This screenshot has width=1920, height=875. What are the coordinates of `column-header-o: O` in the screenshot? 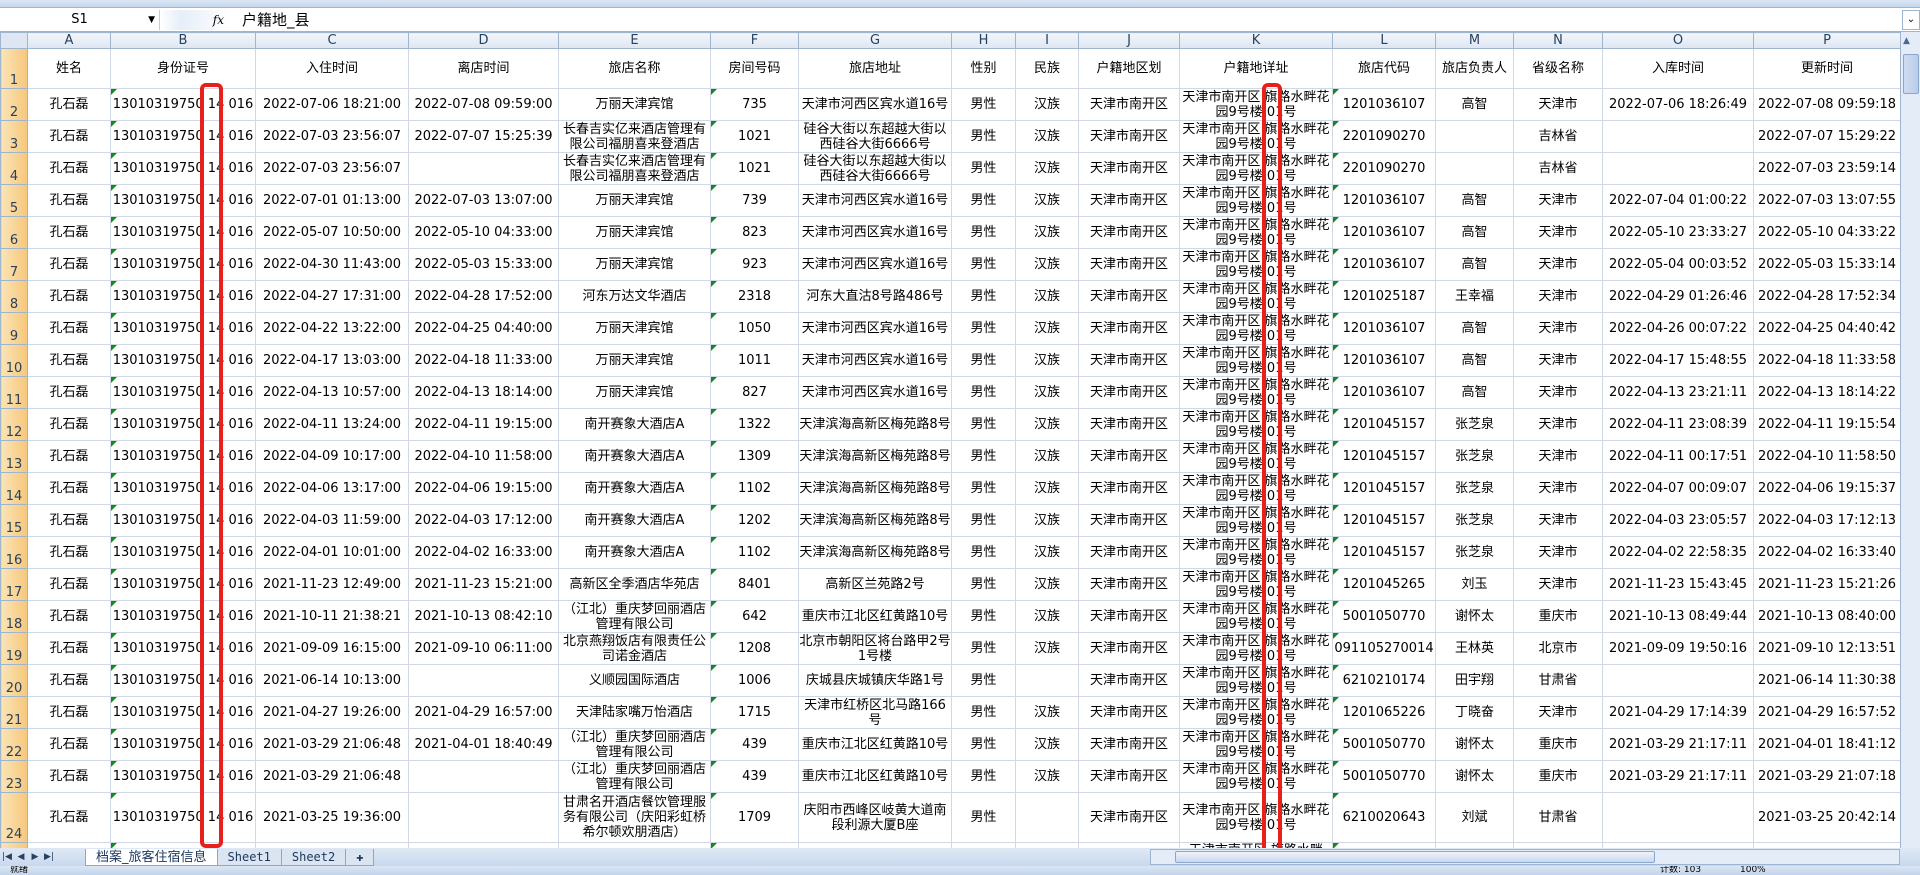 It's located at (1678, 40).